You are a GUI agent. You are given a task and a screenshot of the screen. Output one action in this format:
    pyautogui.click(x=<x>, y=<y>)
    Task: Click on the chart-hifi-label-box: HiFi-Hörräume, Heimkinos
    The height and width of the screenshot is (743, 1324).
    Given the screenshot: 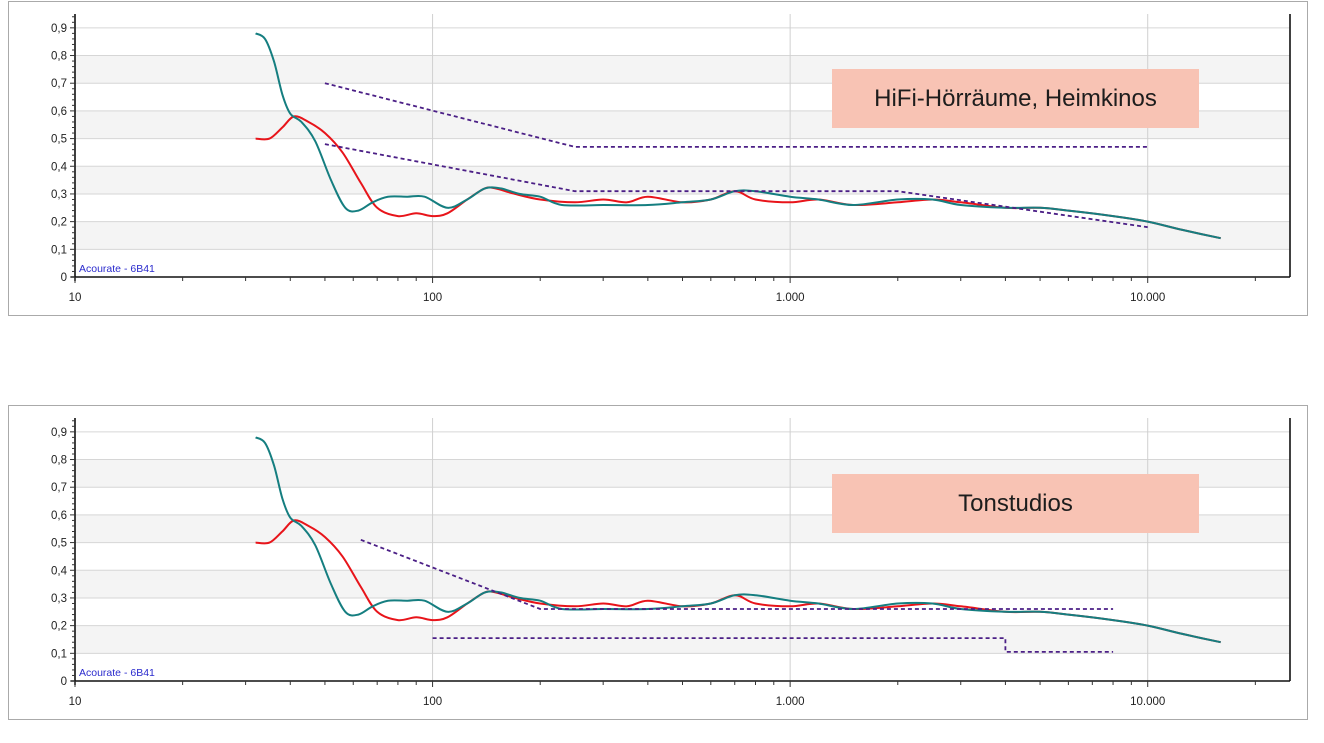 What is the action you would take?
    pyautogui.click(x=1015, y=98)
    